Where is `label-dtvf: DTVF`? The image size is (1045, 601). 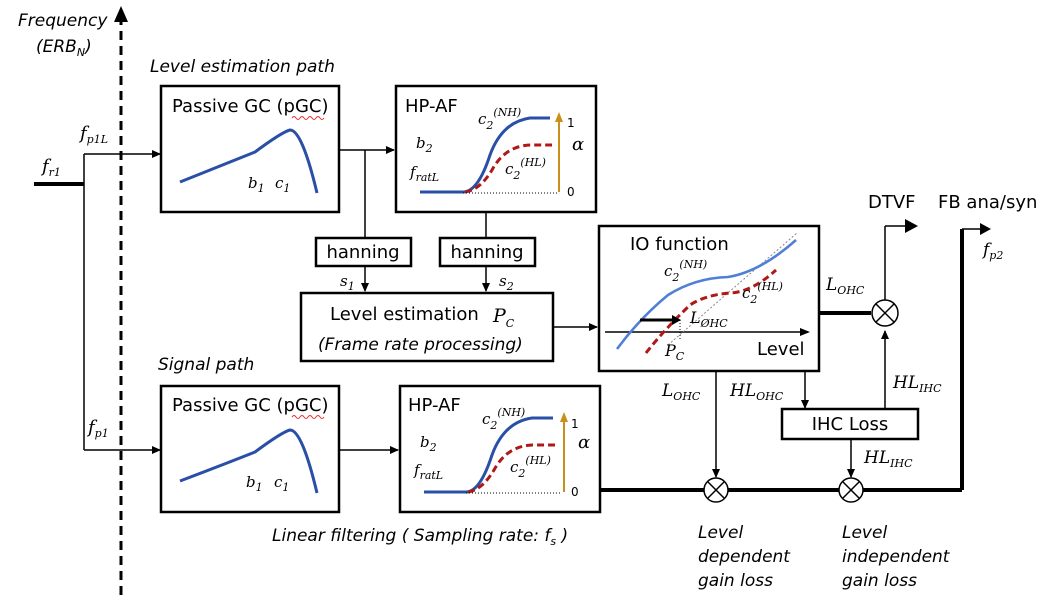
label-dtvf: DTVF is located at coordinates (892, 202).